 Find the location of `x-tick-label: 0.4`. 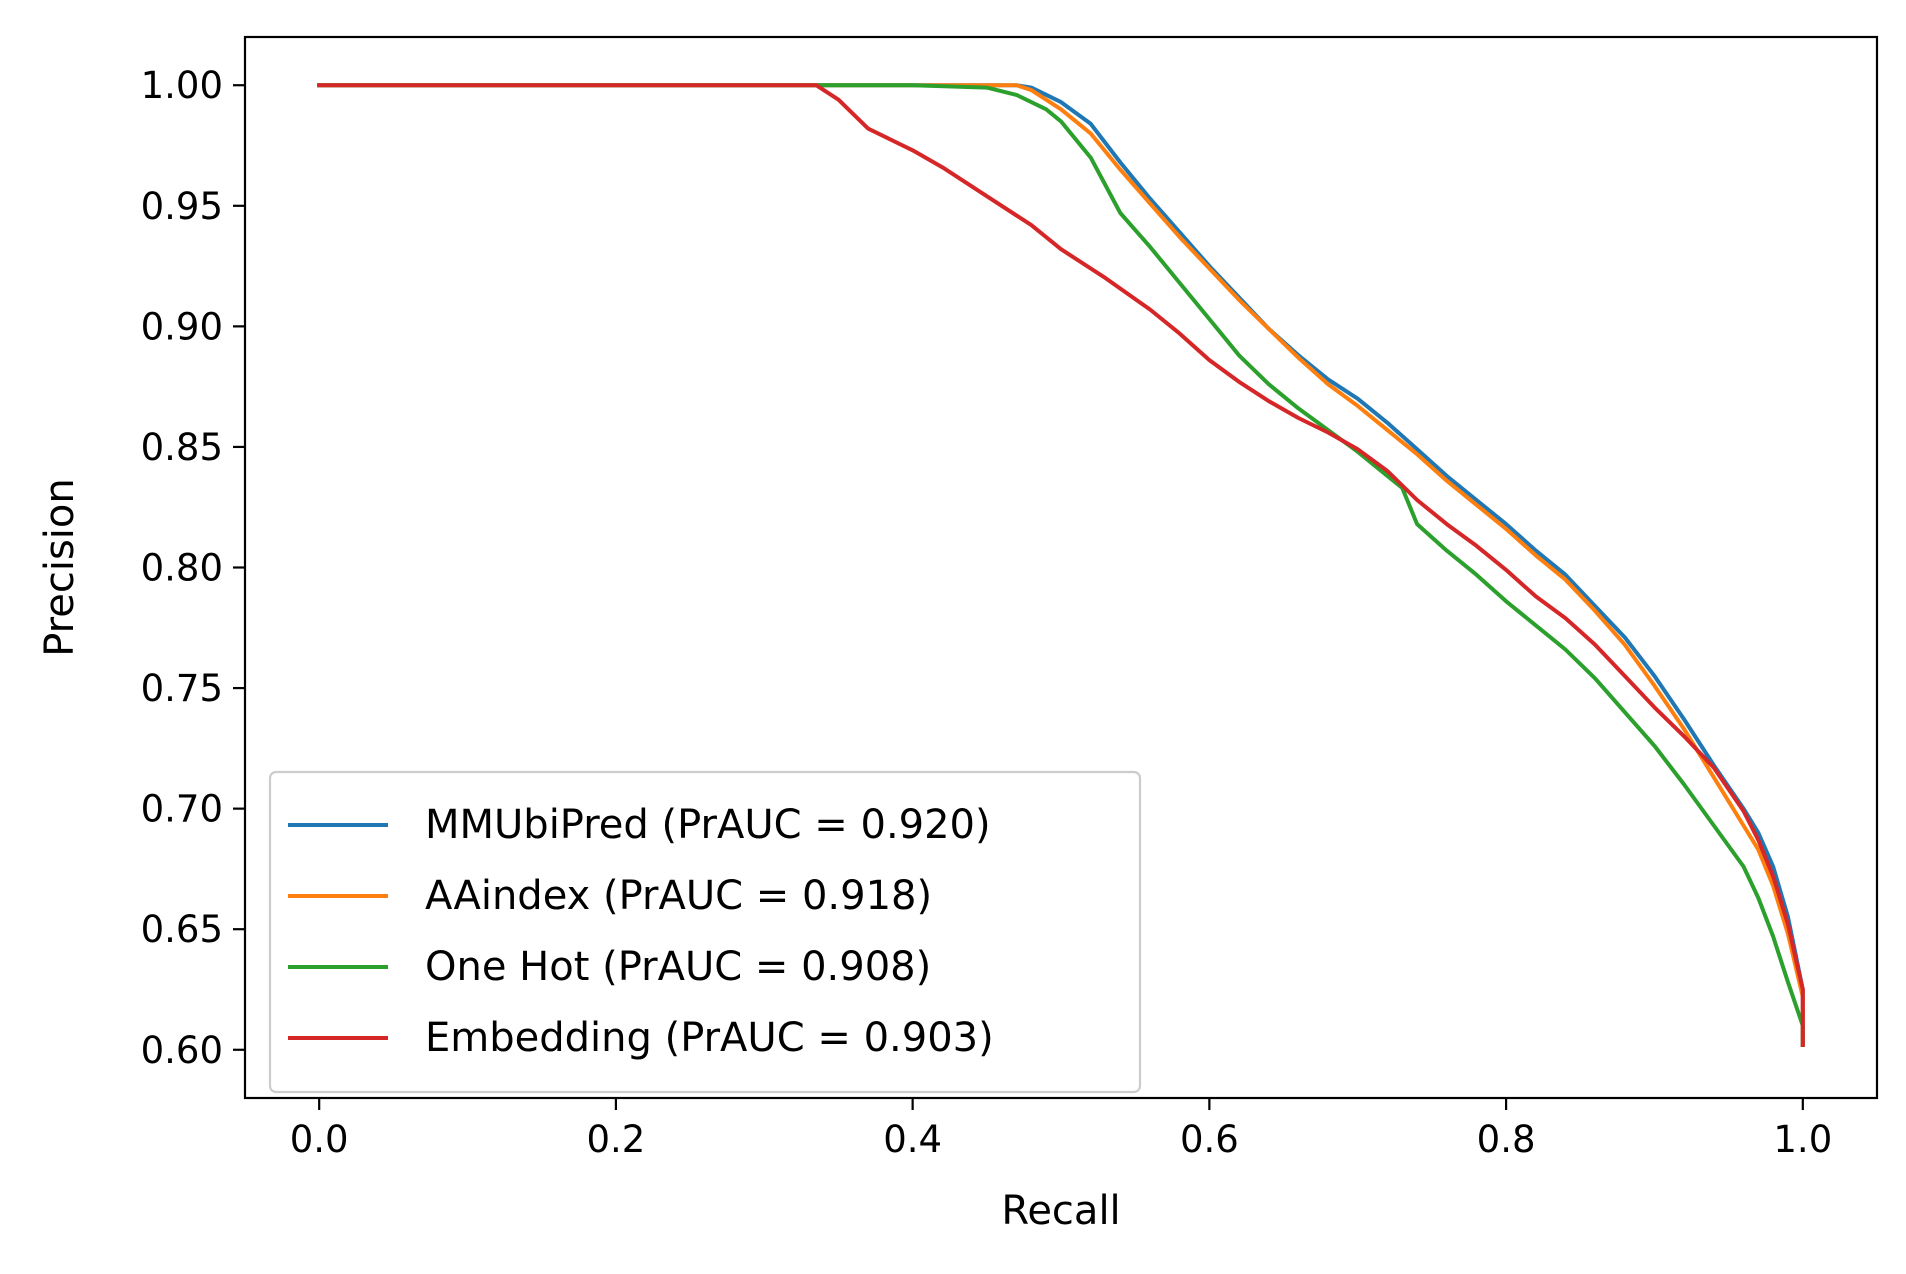

x-tick-label: 0.4 is located at coordinates (912, 1139).